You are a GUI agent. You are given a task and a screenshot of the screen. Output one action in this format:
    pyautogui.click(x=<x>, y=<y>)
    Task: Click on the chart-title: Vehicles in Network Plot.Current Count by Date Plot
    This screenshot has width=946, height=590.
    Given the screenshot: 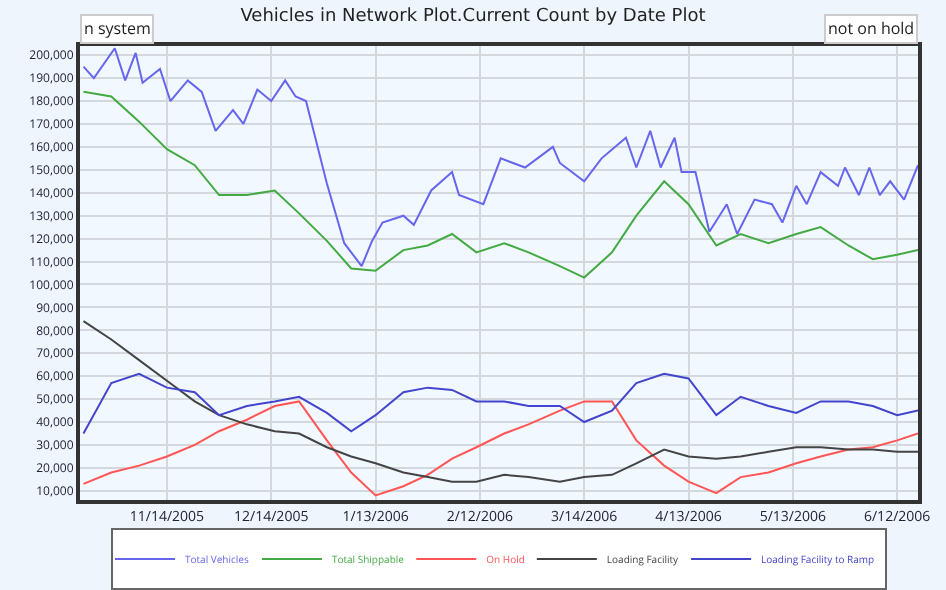 What is the action you would take?
    pyautogui.click(x=473, y=17)
    